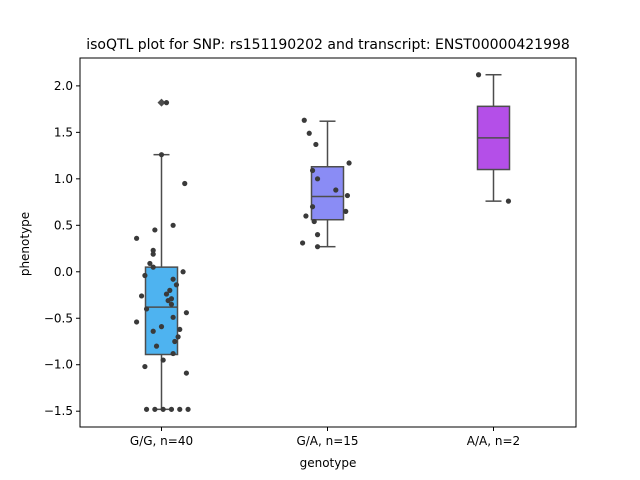 This screenshot has height=480, width=640. Describe the element at coordinates (328, 463) in the screenshot. I see `x-axis-label: genotype` at that location.